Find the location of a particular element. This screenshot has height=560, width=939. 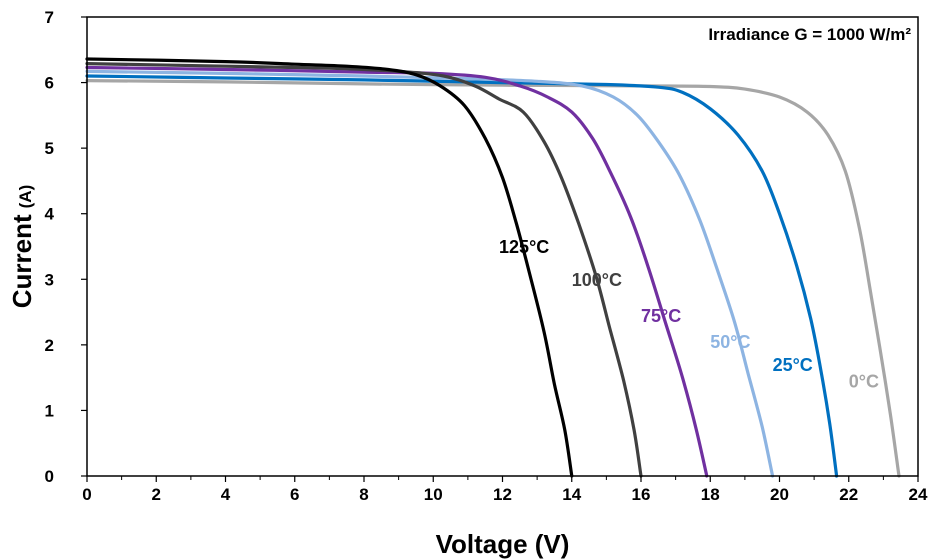

series-label-100c: 100°C is located at coordinates (597, 280).